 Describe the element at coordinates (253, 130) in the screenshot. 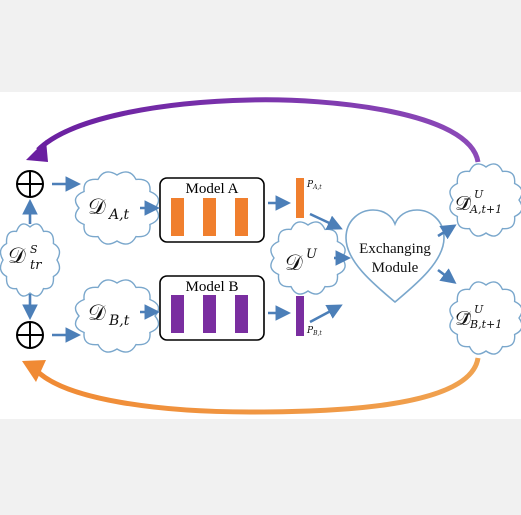

I see `purple-loop-arrow` at that location.